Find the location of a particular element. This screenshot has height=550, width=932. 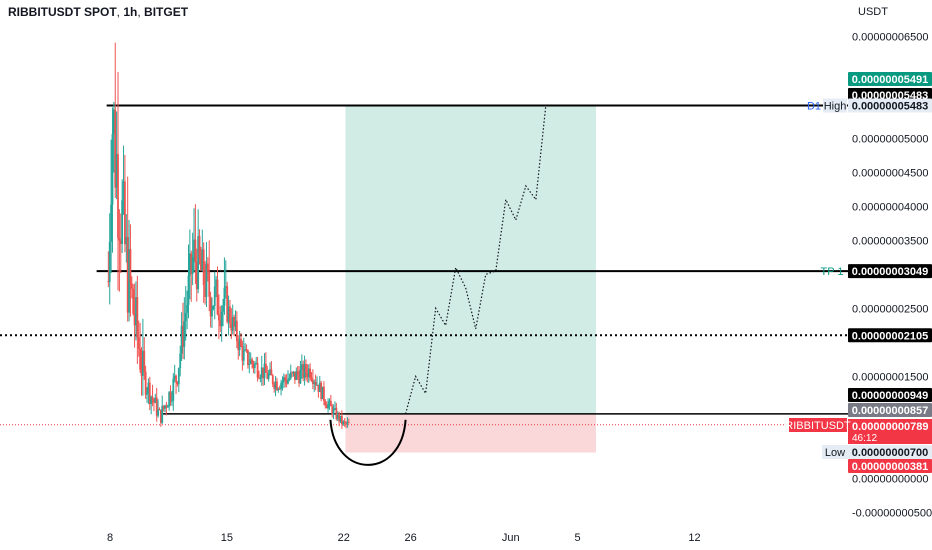

d1-high-price-badge-text: 0.00000005483 is located at coordinates (890, 107).